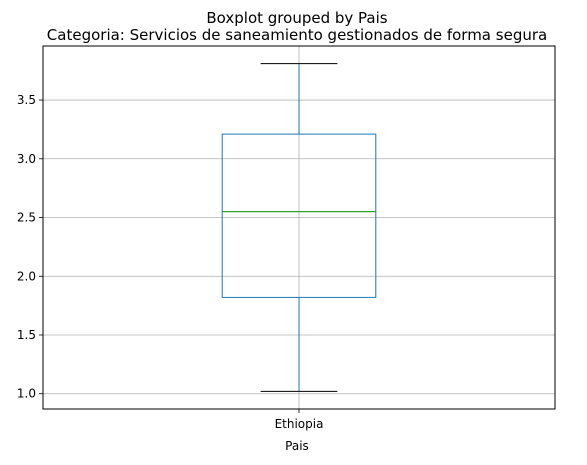  Describe the element at coordinates (299, 215) in the screenshot. I see `iqr-box` at that location.